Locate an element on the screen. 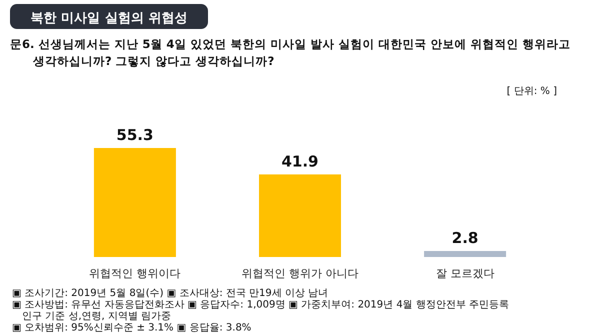  x-tick-label: 위협적인 행위이다 is located at coordinates (135, 273).